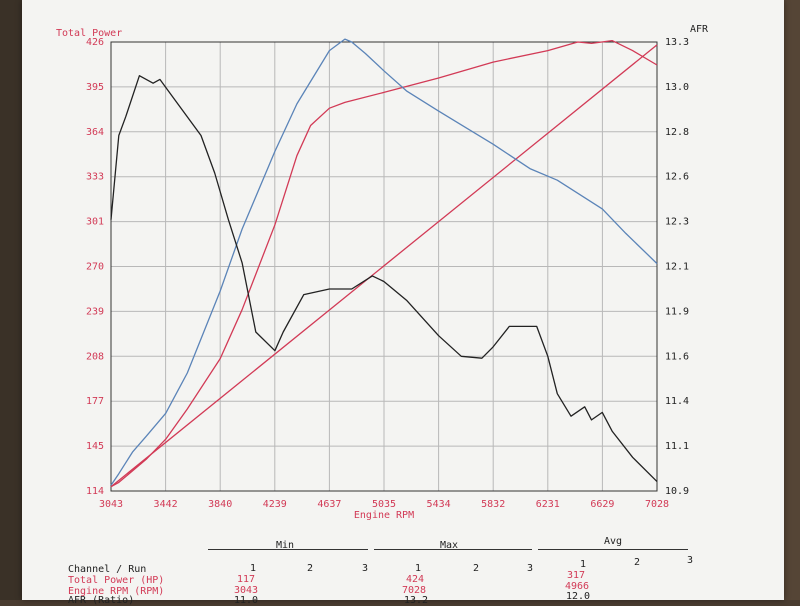 This screenshot has height=606, width=800. Describe the element at coordinates (578, 596) in the screenshot. I see `afr-avg: 12.0` at that location.